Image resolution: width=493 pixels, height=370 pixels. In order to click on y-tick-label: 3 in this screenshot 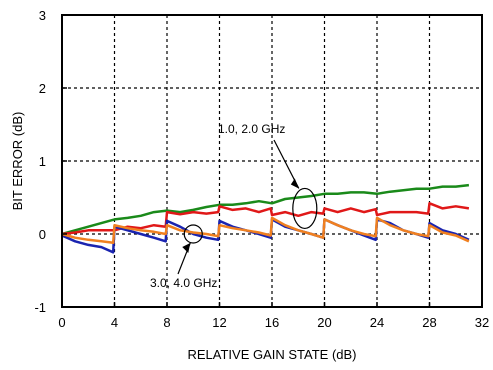, I will do `click(42, 15)`.